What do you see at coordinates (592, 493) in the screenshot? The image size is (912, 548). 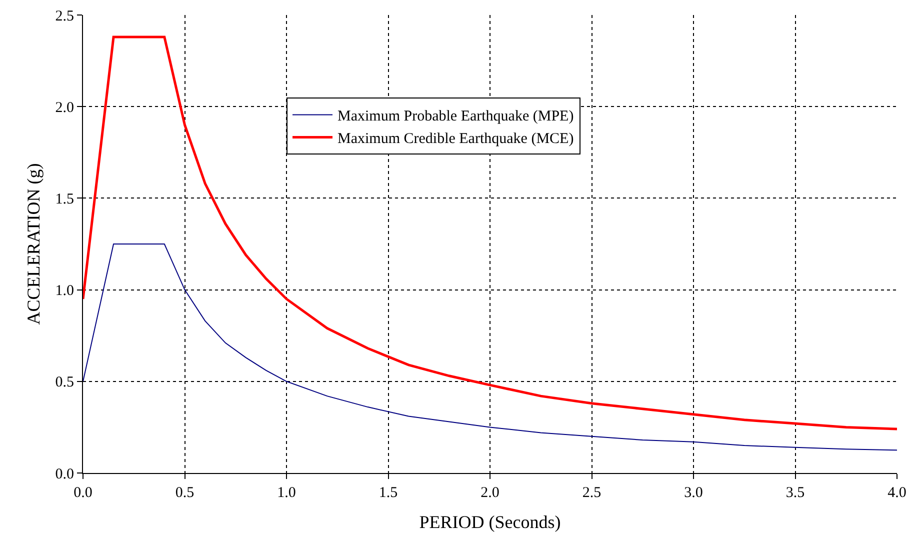 I see `x-tick-label: 2.5` at bounding box center [592, 493].